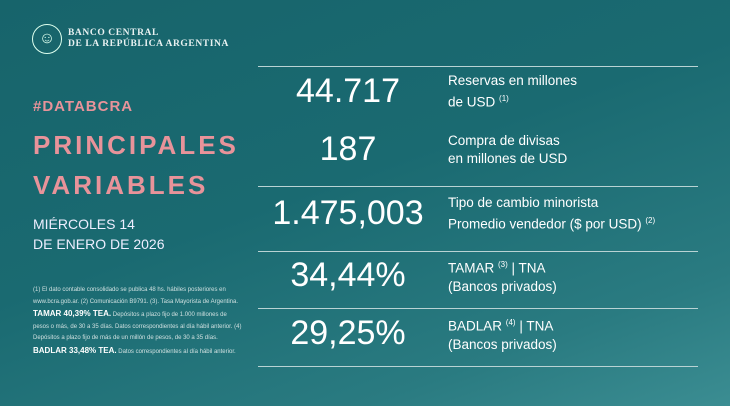  What do you see at coordinates (513, 80) in the screenshot?
I see `variable-label: Reservas en millones` at bounding box center [513, 80].